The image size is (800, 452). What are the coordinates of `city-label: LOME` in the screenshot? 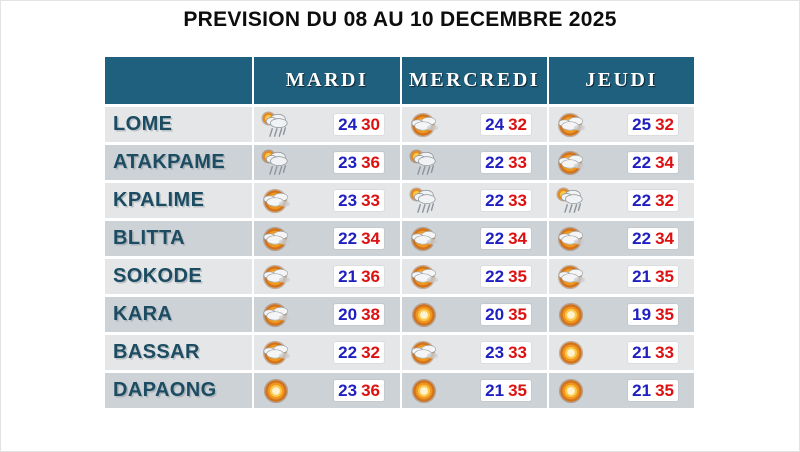 It's located at (143, 124).